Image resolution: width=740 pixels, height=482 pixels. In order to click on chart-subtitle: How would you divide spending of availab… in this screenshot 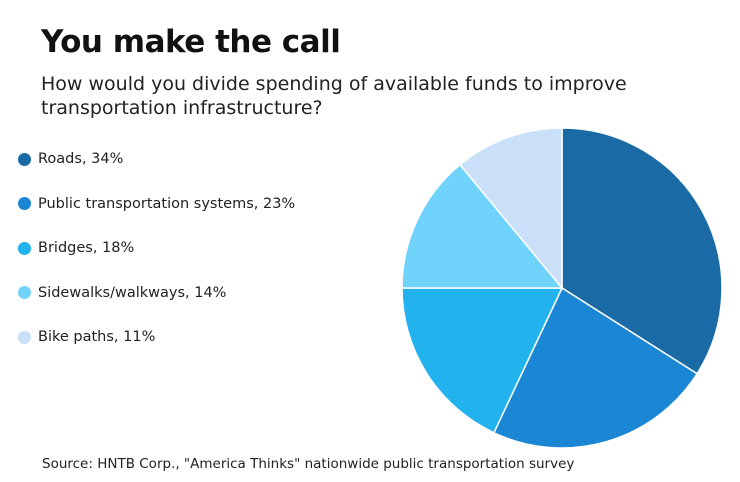, I will do `click(334, 96)`.